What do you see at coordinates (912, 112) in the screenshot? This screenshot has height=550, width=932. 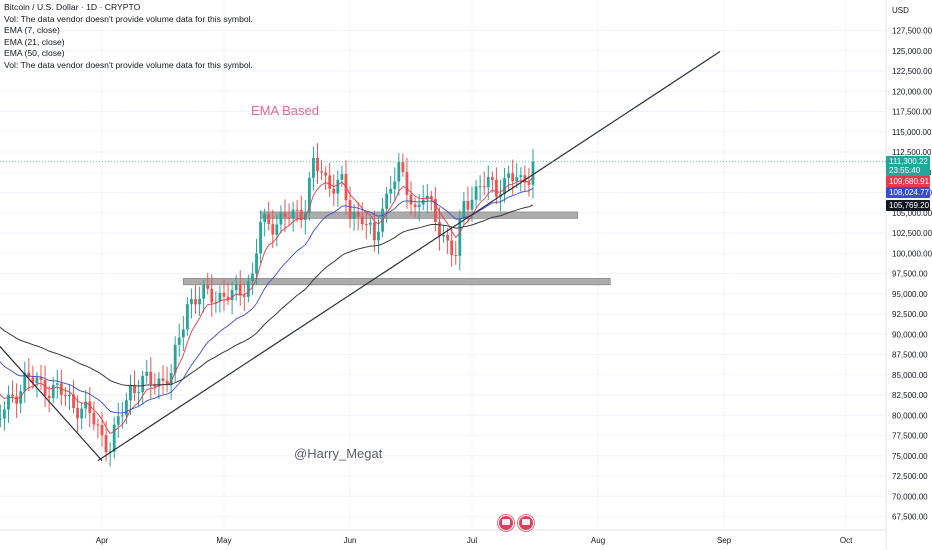 I see `y-tick-label: 117,500.00` at bounding box center [912, 112].